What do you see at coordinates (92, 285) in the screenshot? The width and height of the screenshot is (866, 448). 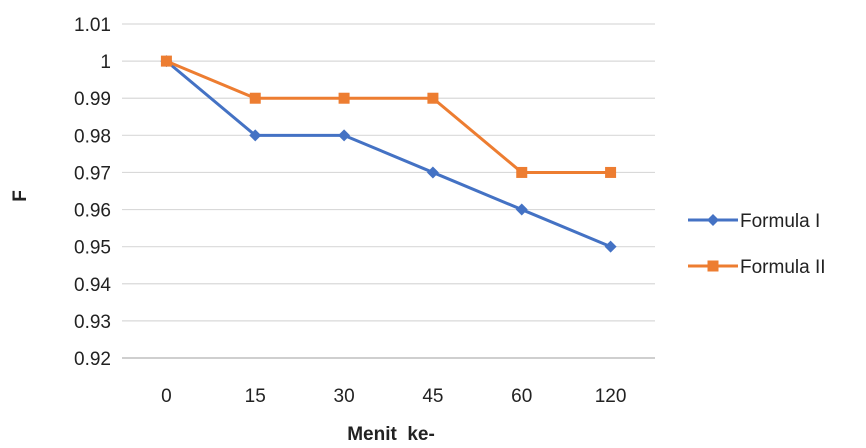 I see `y-tick-label: 0.94` at bounding box center [92, 285].